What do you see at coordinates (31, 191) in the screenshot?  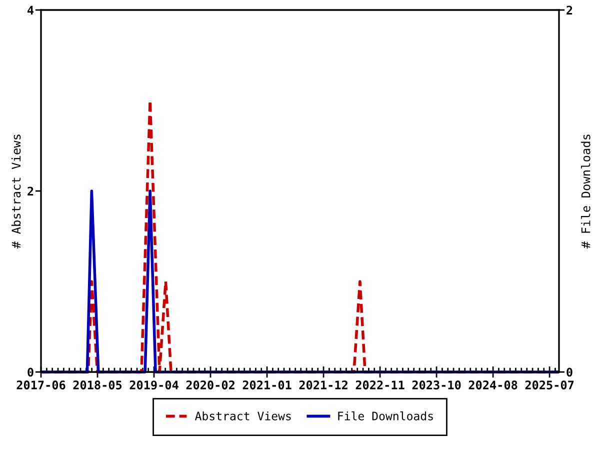 I see `y-tick-label: 2` at bounding box center [31, 191].